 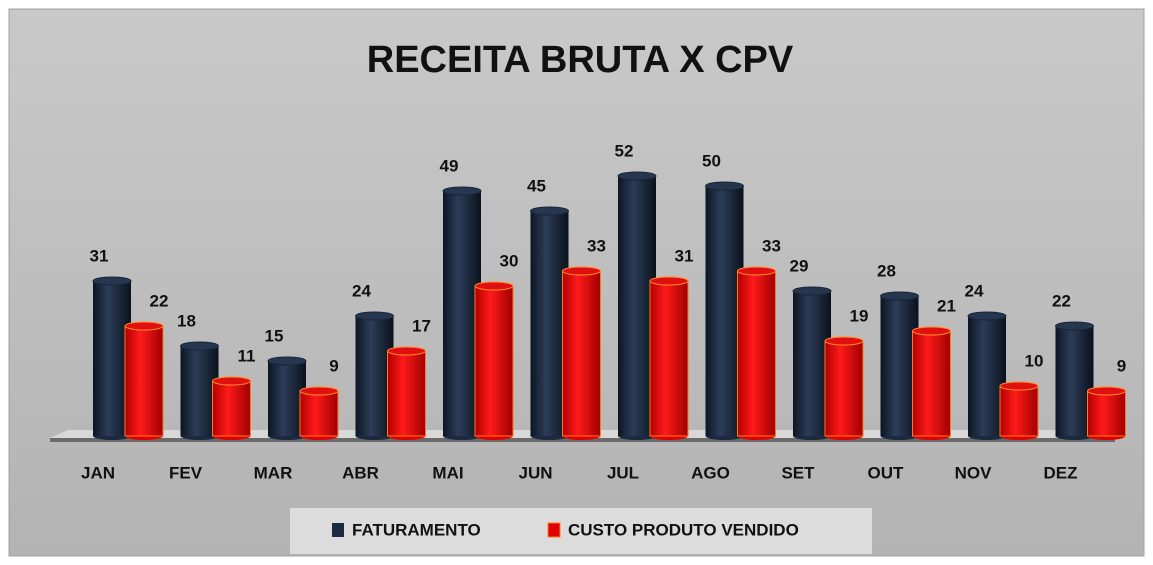 What do you see at coordinates (416, 529) in the screenshot?
I see `legend-label: FATURAMENTO` at bounding box center [416, 529].